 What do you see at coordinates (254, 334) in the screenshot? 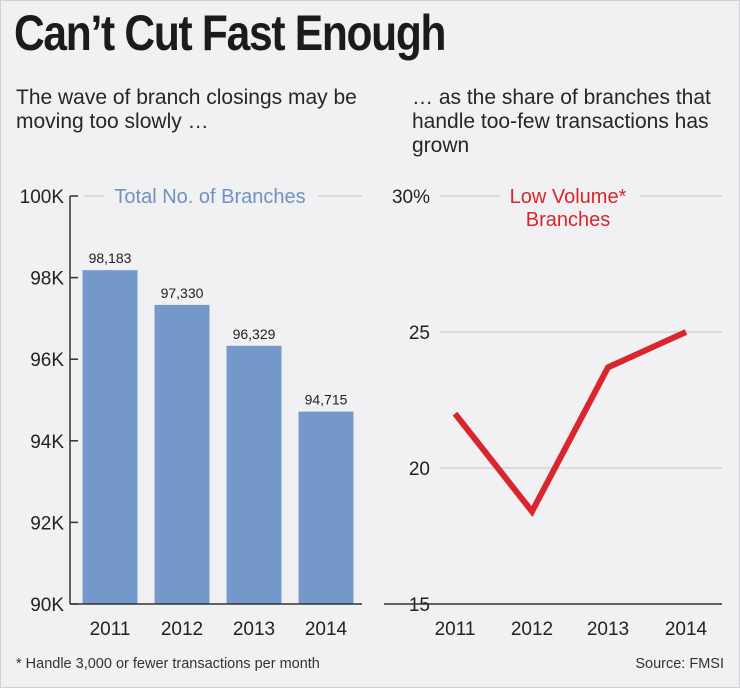
I see `bar-data-label: 96,329` at bounding box center [254, 334].